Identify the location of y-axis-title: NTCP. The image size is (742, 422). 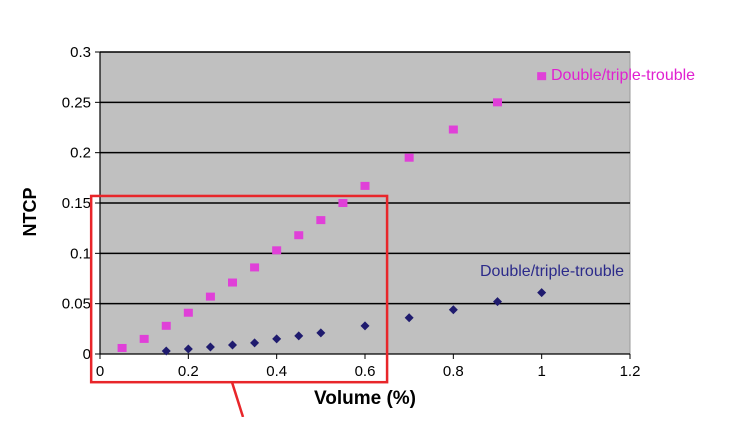
(30, 212).